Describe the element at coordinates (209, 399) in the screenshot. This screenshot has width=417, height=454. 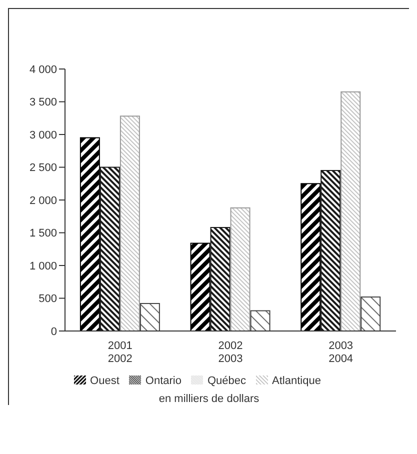
I see `text: en milliers de dollars` at that location.